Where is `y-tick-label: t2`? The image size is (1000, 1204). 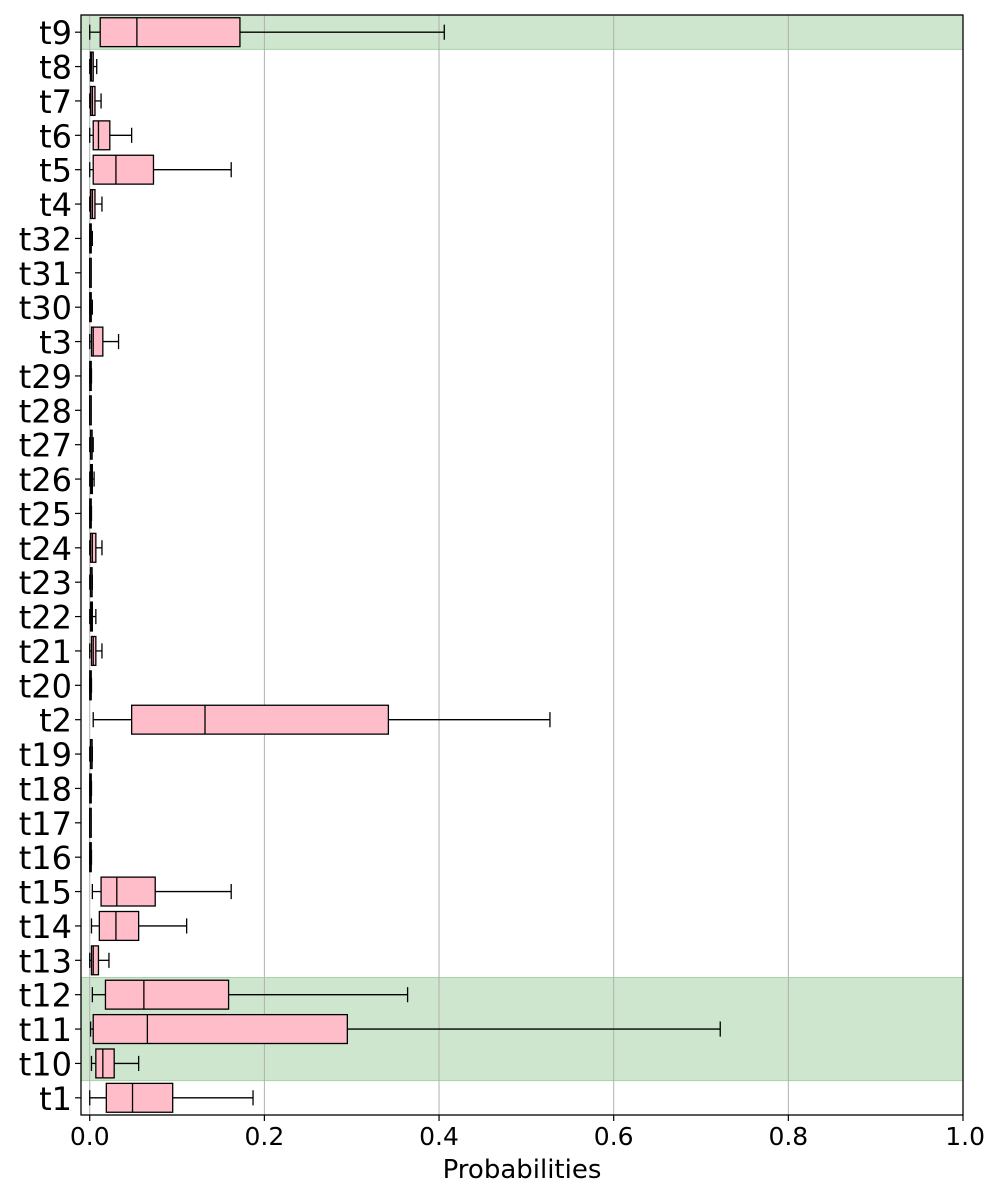 y-tick-label: t2 is located at coordinates (55, 721).